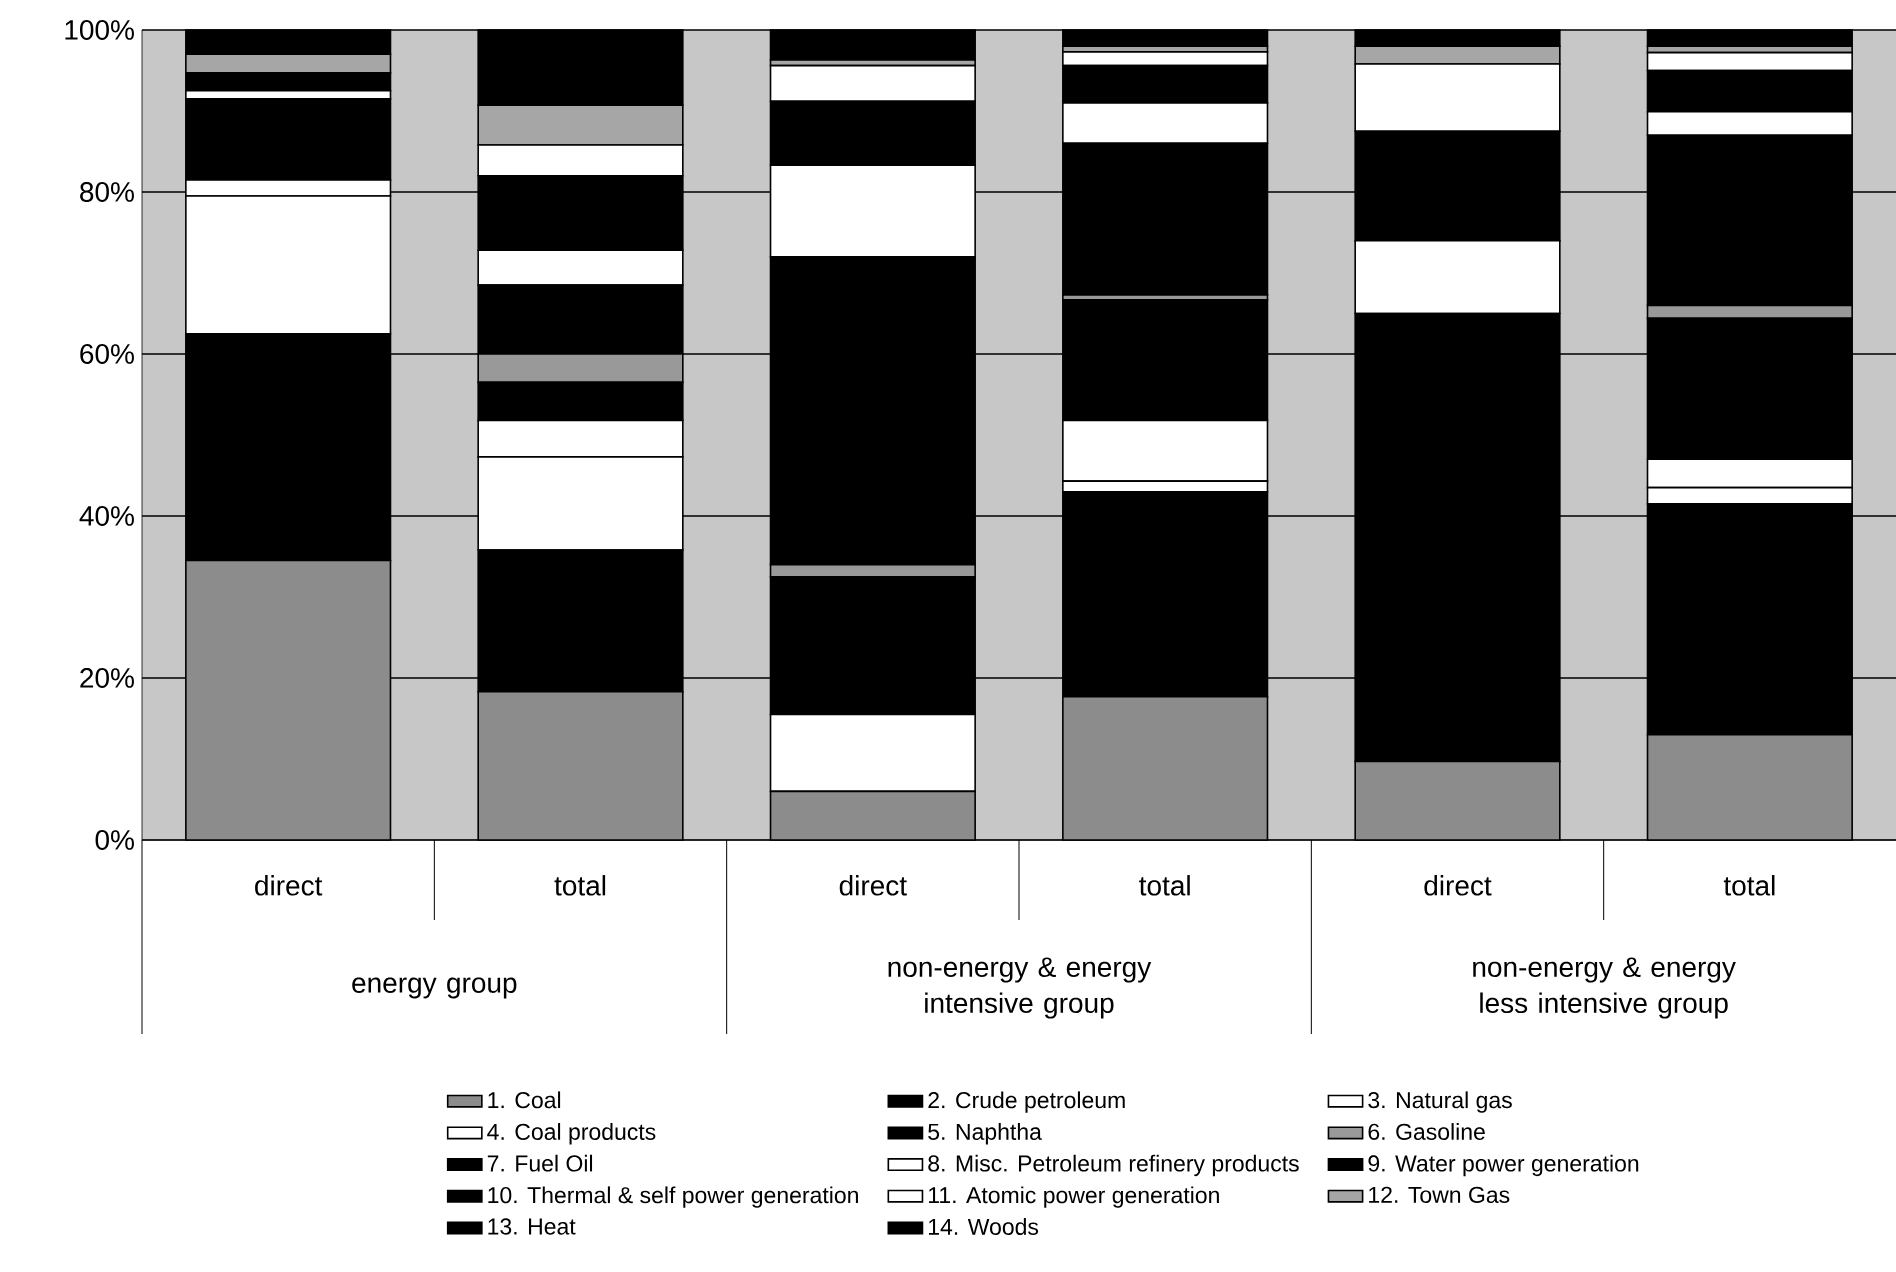 This screenshot has width=1896, height=1272. What do you see at coordinates (434, 988) in the screenshot?
I see `text: energy group` at bounding box center [434, 988].